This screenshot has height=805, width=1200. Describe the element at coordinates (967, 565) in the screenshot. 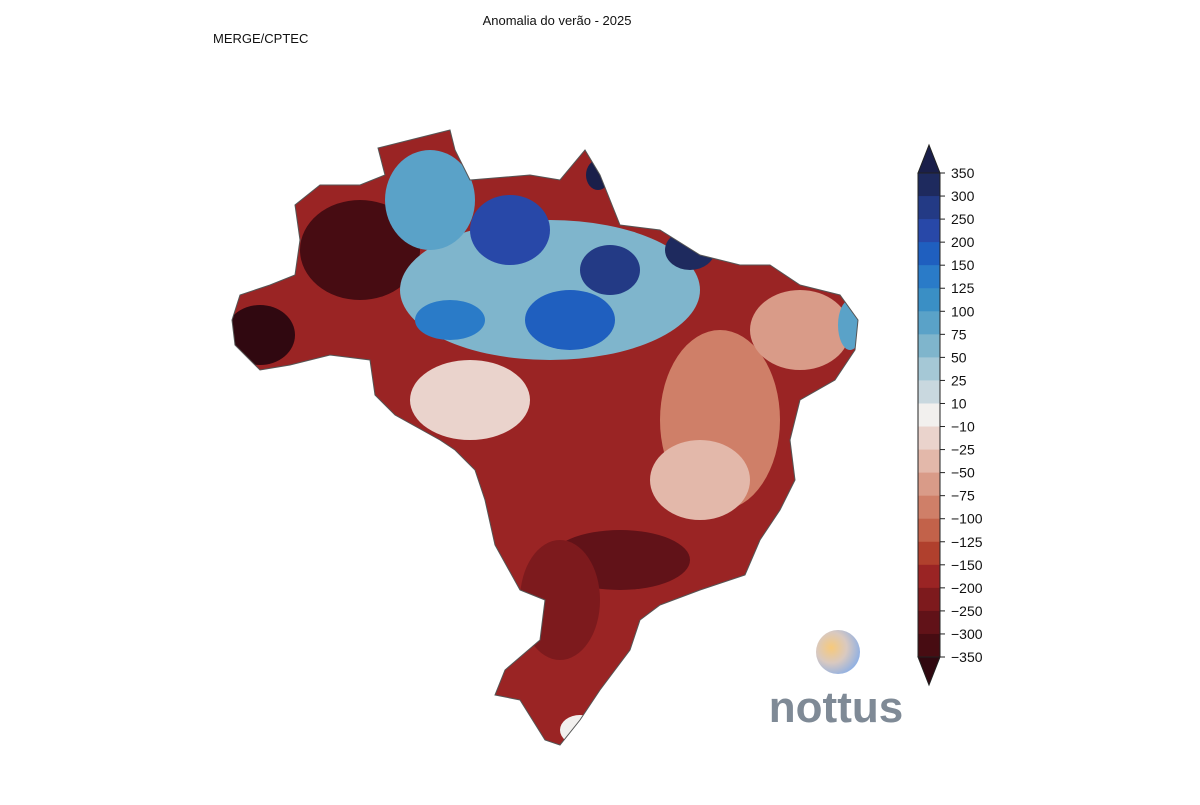

I see `colorbar-tick-label: −150` at that location.